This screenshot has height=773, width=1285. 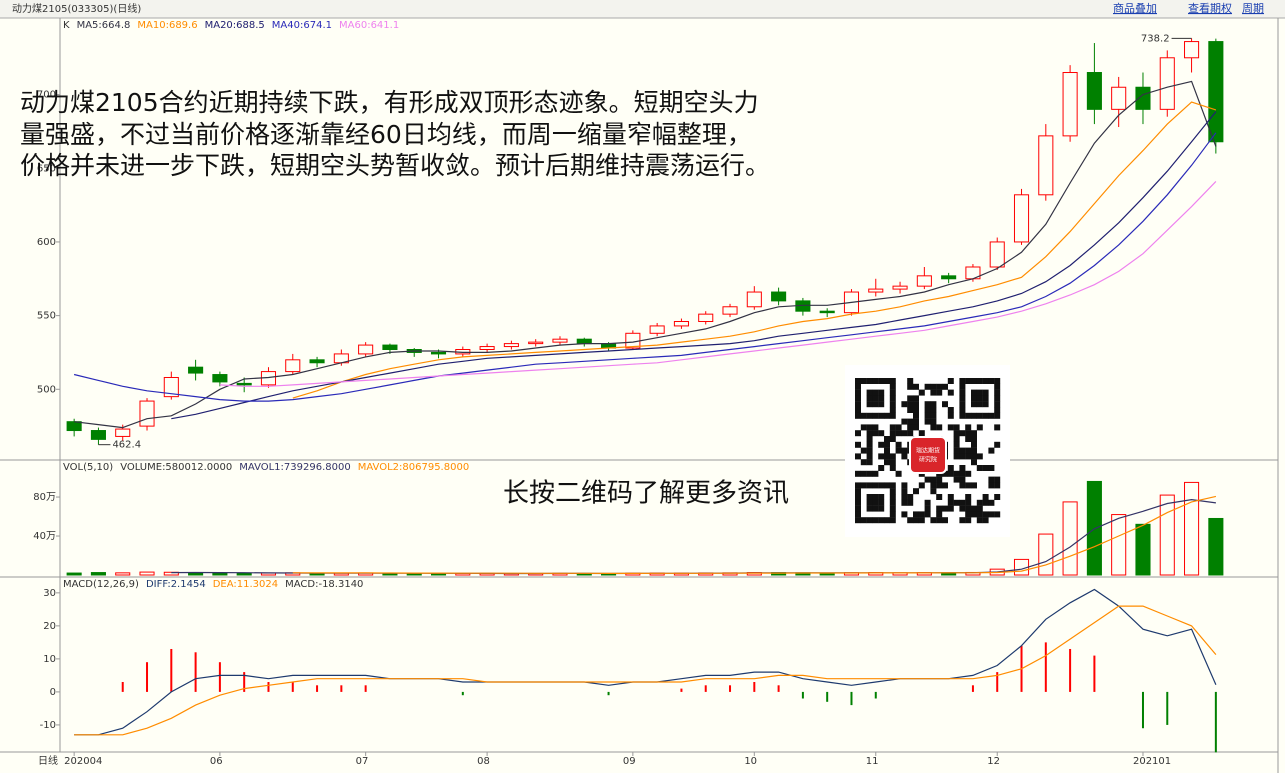 I want to click on y-tick-label: 650, so click(x=46, y=168).